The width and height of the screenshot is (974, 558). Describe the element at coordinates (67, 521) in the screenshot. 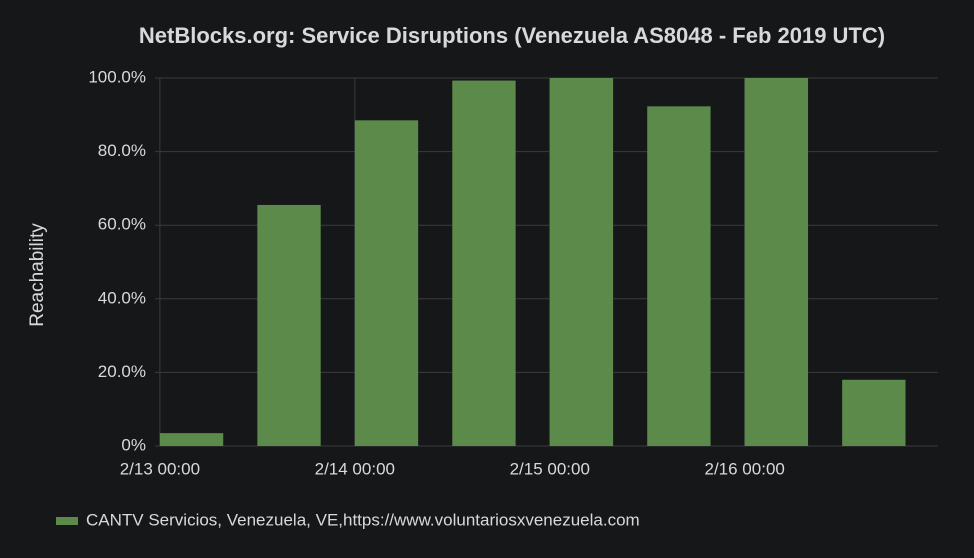

I see `legend-swatch` at that location.